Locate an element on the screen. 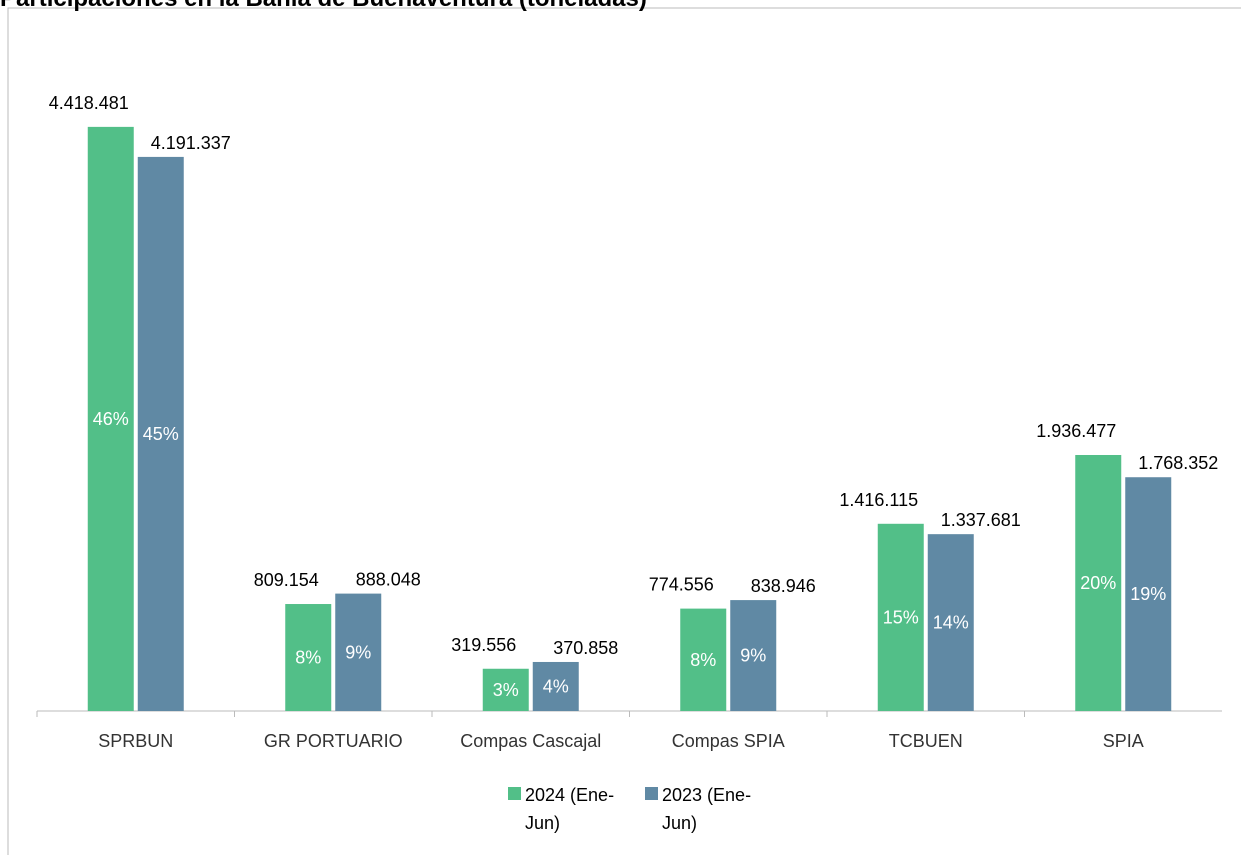 This screenshot has height=855, width=1241. x-tick-label: SPRBUN is located at coordinates (135, 741).